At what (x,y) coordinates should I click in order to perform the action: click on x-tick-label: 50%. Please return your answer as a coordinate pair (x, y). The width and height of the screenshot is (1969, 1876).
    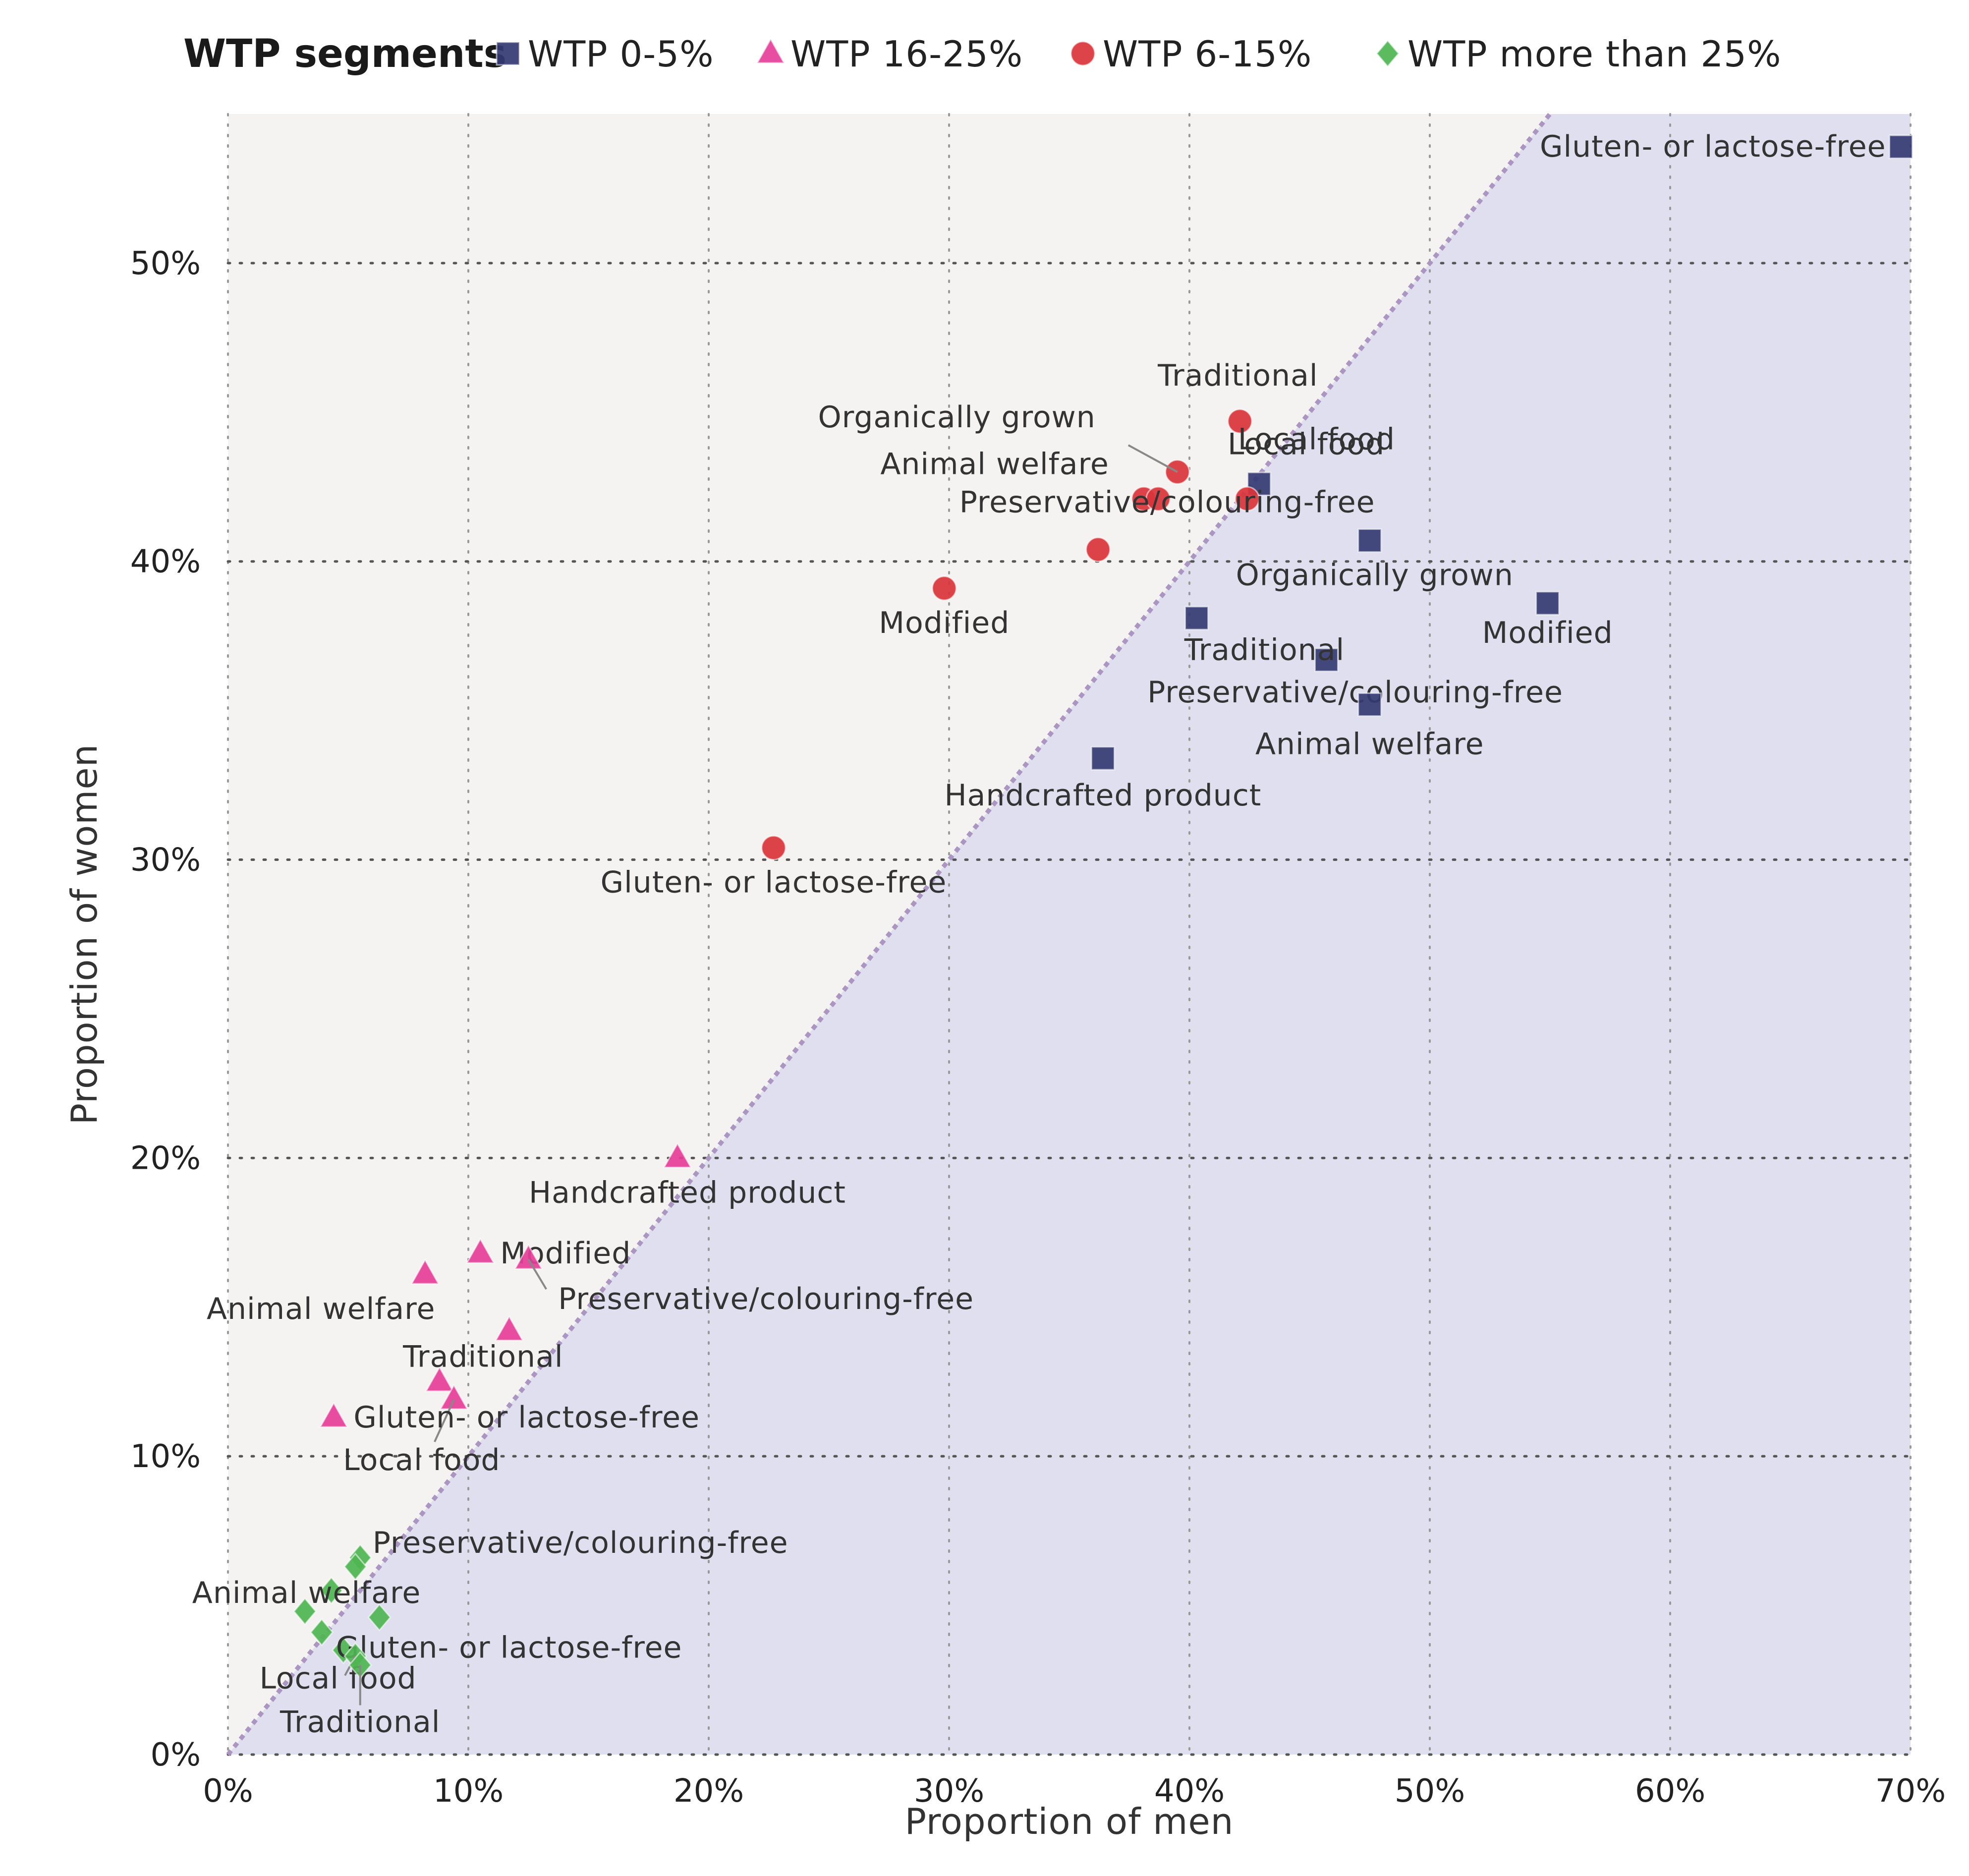
    Looking at the image, I should click on (1430, 1791).